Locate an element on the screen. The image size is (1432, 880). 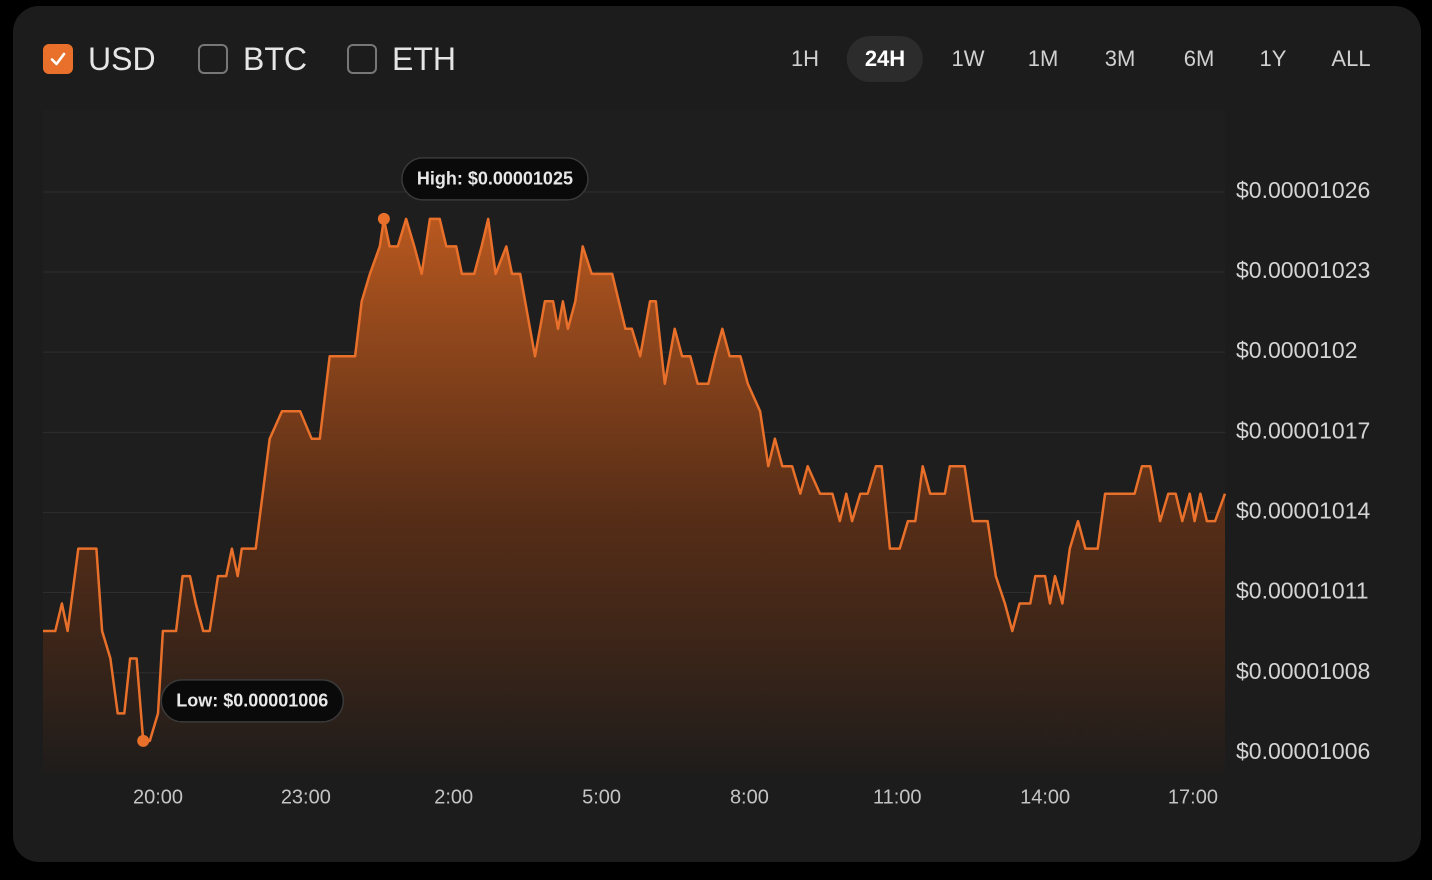
x-tick-label: 2:00 is located at coordinates (453, 797).